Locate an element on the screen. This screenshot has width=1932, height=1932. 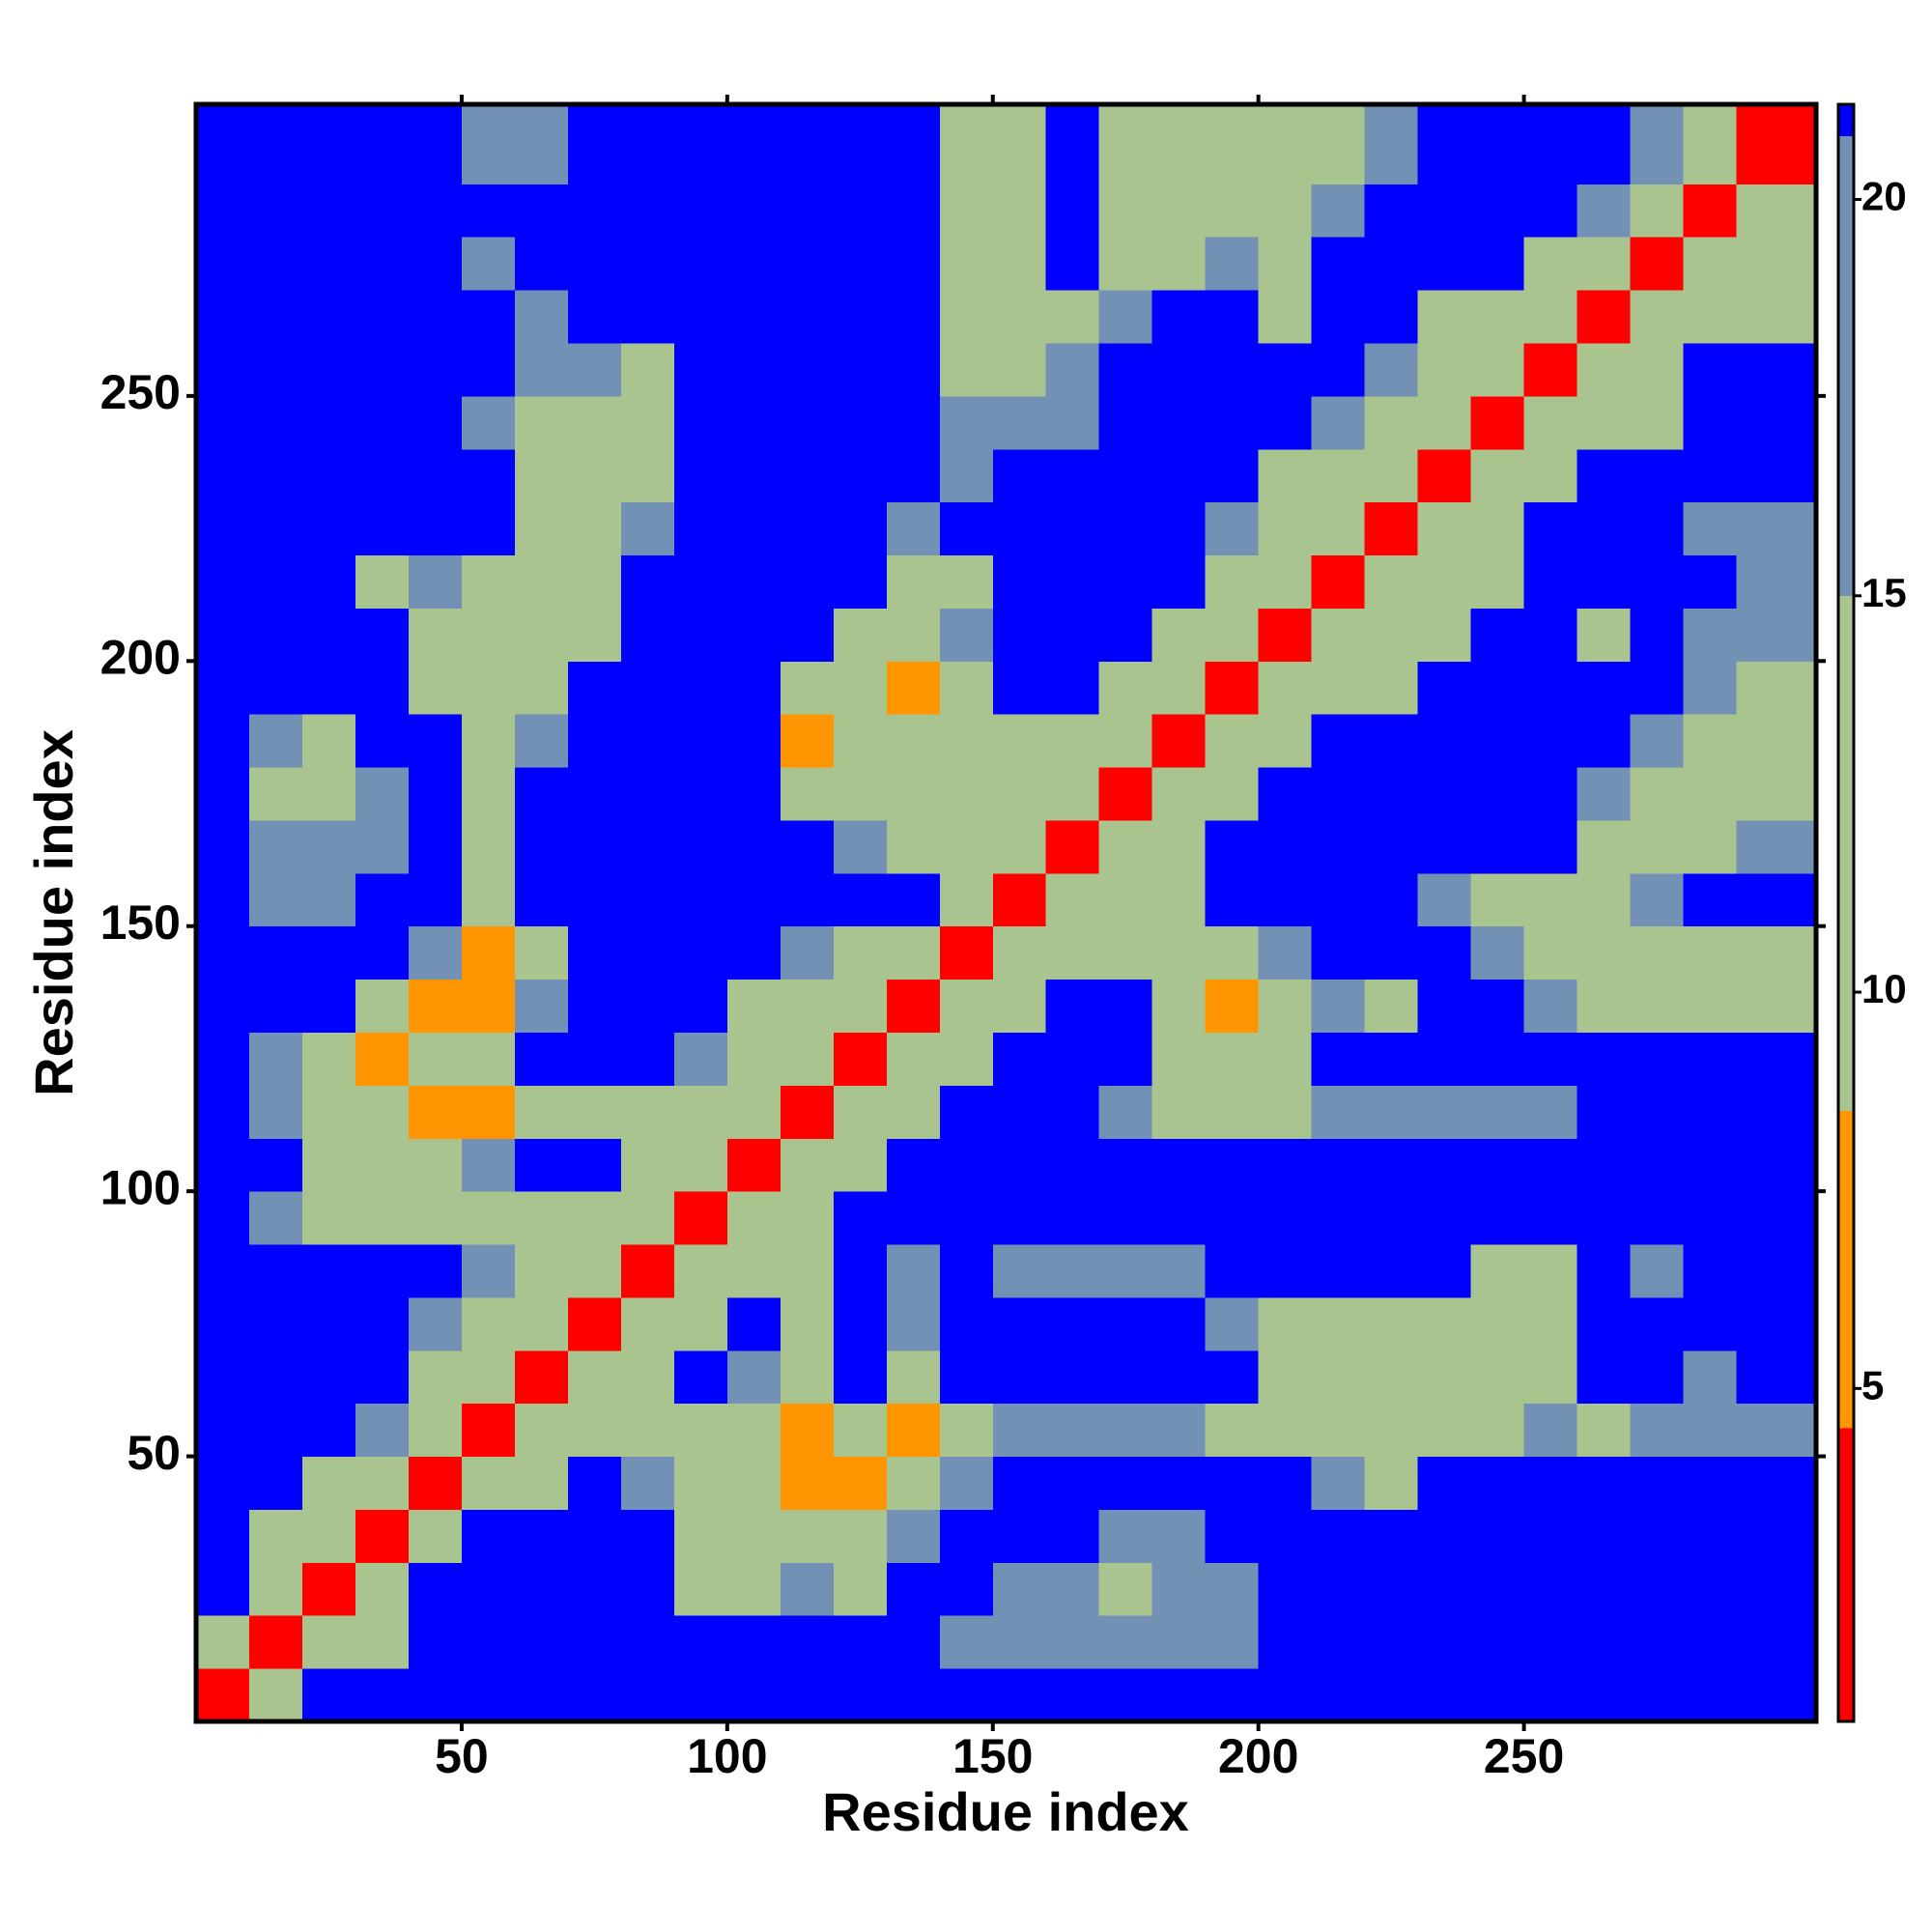
y-tick-label: 200 is located at coordinates (140, 657).